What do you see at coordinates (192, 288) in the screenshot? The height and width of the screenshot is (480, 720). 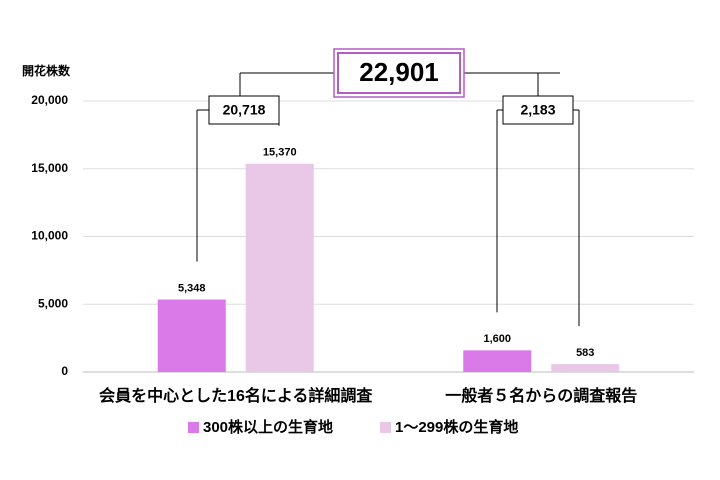 I see `value-label: 5,348` at bounding box center [192, 288].